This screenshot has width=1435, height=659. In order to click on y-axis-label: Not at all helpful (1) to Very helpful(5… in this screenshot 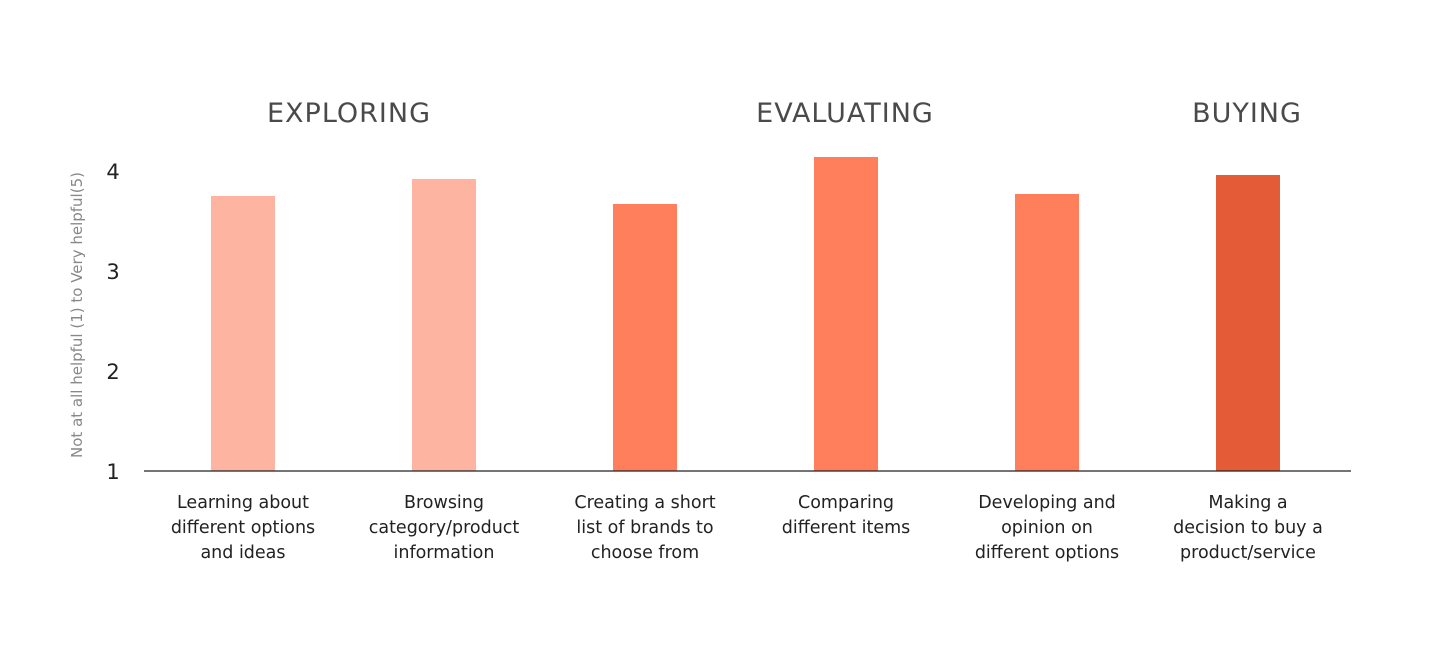, I will do `click(77, 315)`.